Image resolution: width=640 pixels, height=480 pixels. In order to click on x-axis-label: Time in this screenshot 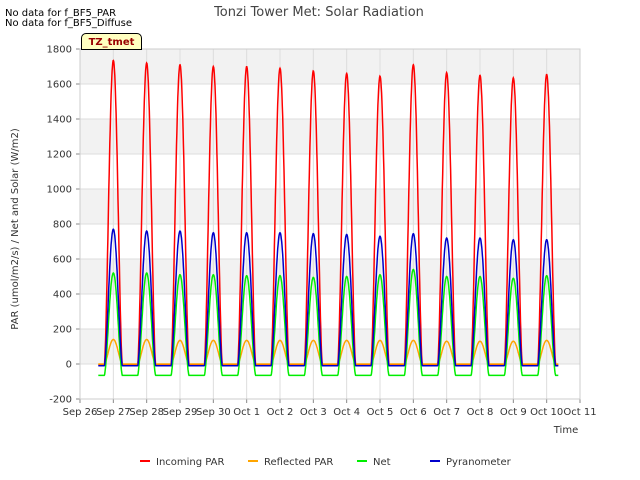, I will do `click(565, 430)`.